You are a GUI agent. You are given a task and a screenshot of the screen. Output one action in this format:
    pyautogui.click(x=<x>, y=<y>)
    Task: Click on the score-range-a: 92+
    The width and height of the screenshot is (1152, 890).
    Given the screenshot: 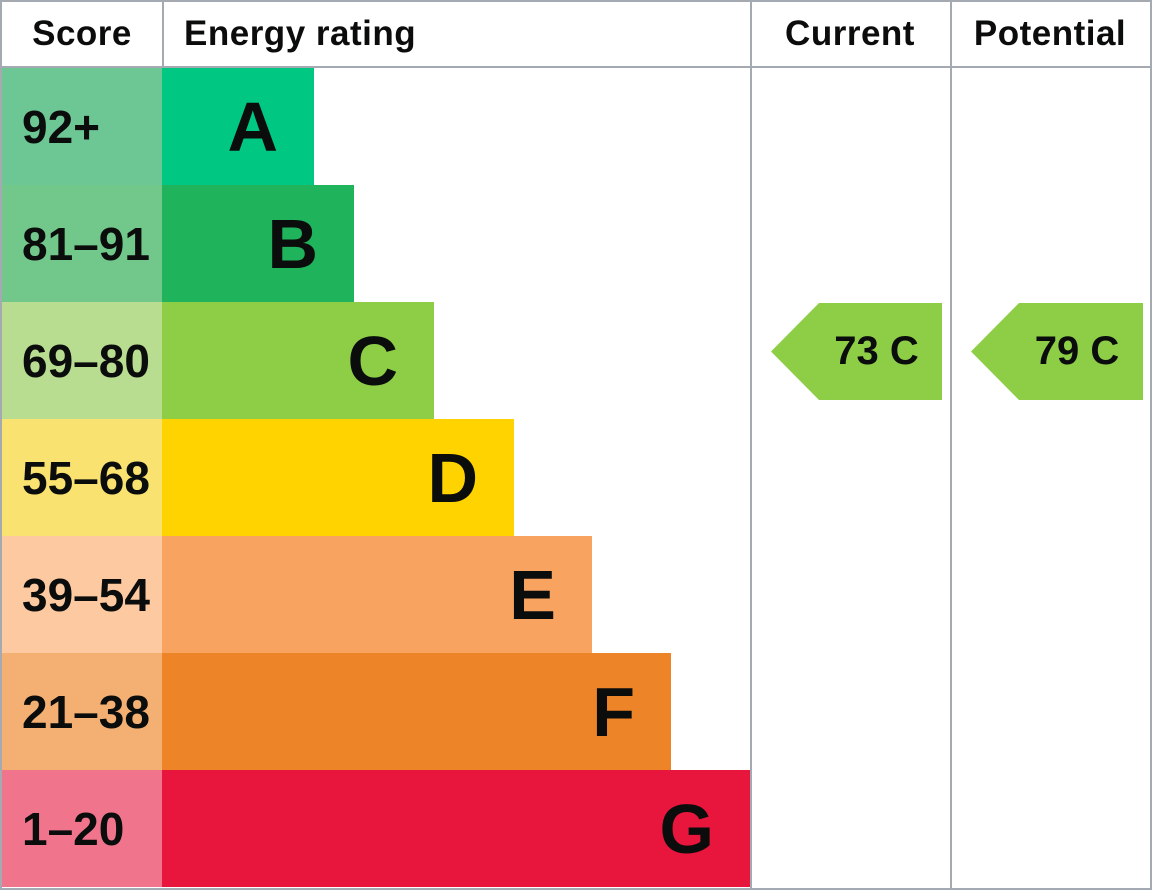 What is the action you would take?
    pyautogui.click(x=82, y=126)
    